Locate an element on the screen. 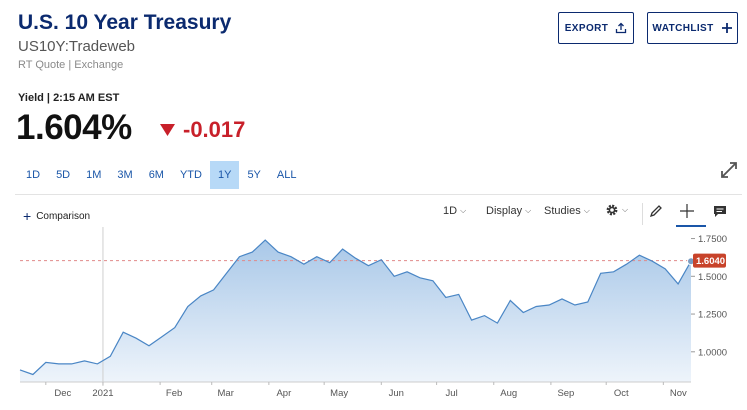  expand-icon is located at coordinates (729, 170).